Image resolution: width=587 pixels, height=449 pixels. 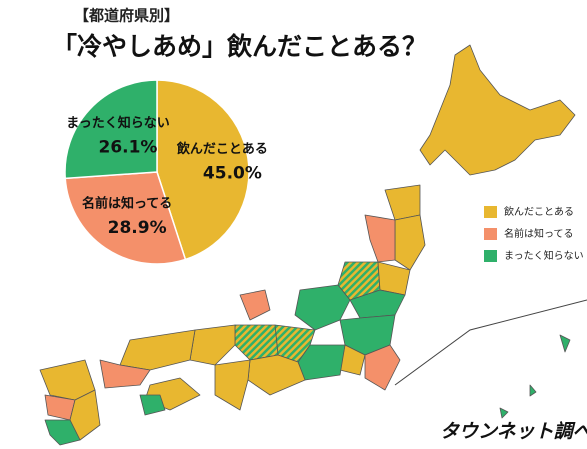 I want to click on slice-value-label: 26.1%, so click(x=127, y=148).